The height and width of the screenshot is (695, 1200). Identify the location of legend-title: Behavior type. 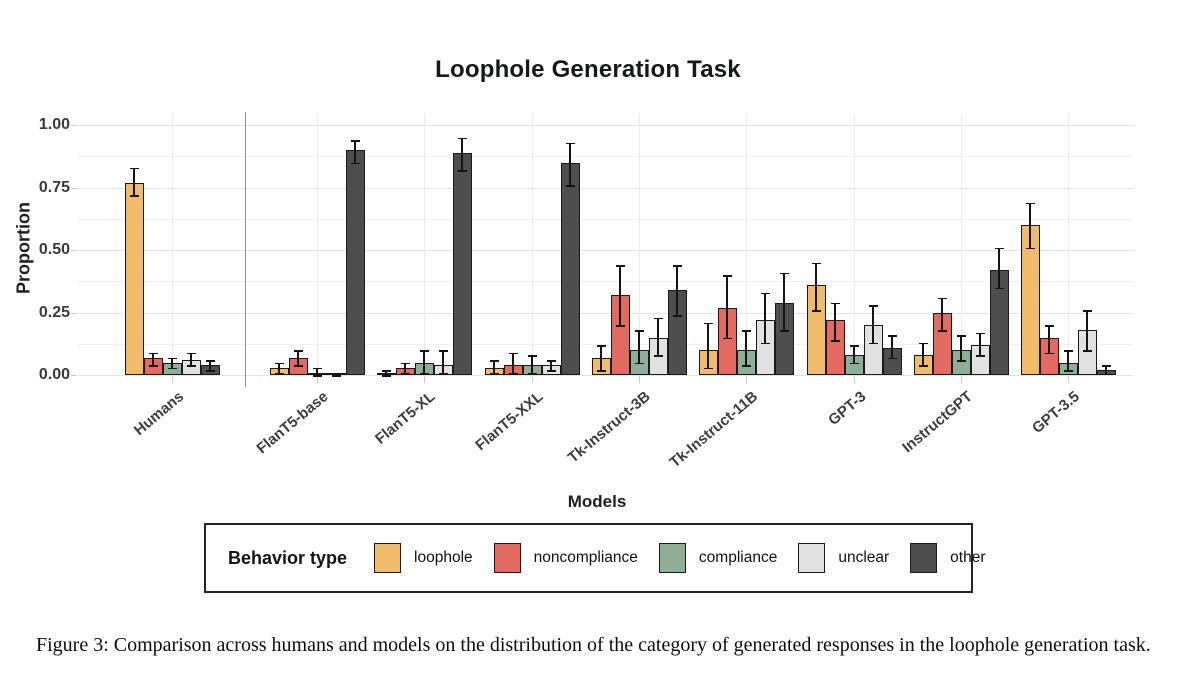
(288, 557).